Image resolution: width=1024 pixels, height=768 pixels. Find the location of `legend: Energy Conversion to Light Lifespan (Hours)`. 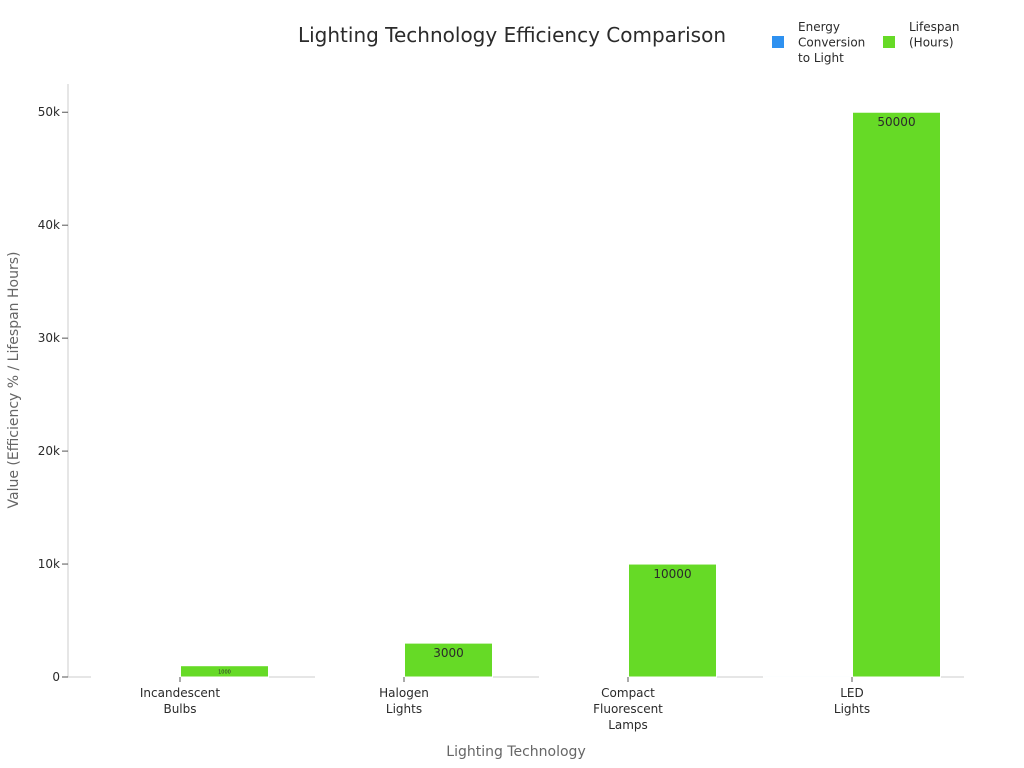

legend: Energy Conversion to Light Lifespan (Hours) is located at coordinates (865, 42).